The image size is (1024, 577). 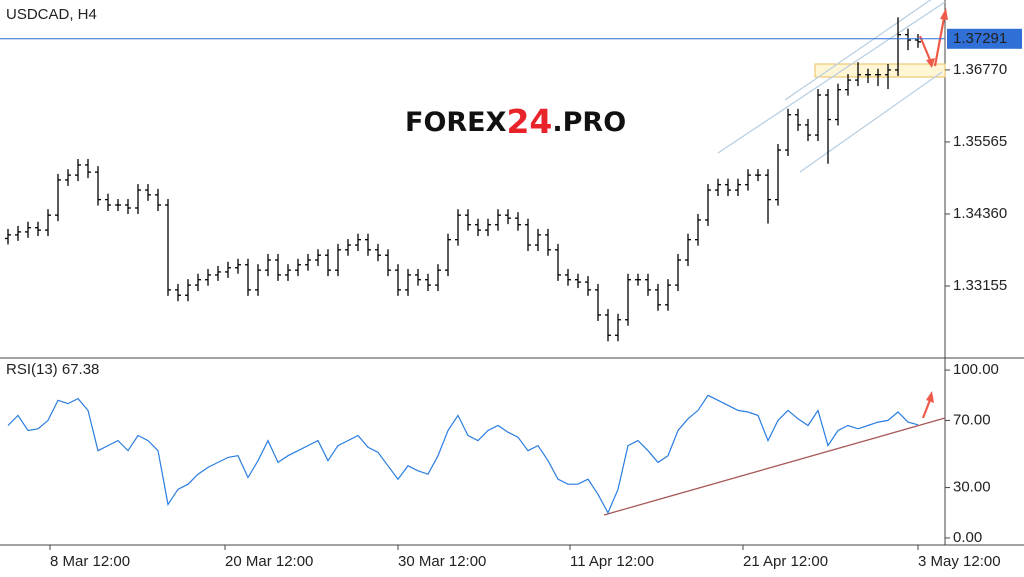 I want to click on chart-title: USDCAD, H4, so click(x=51, y=14).